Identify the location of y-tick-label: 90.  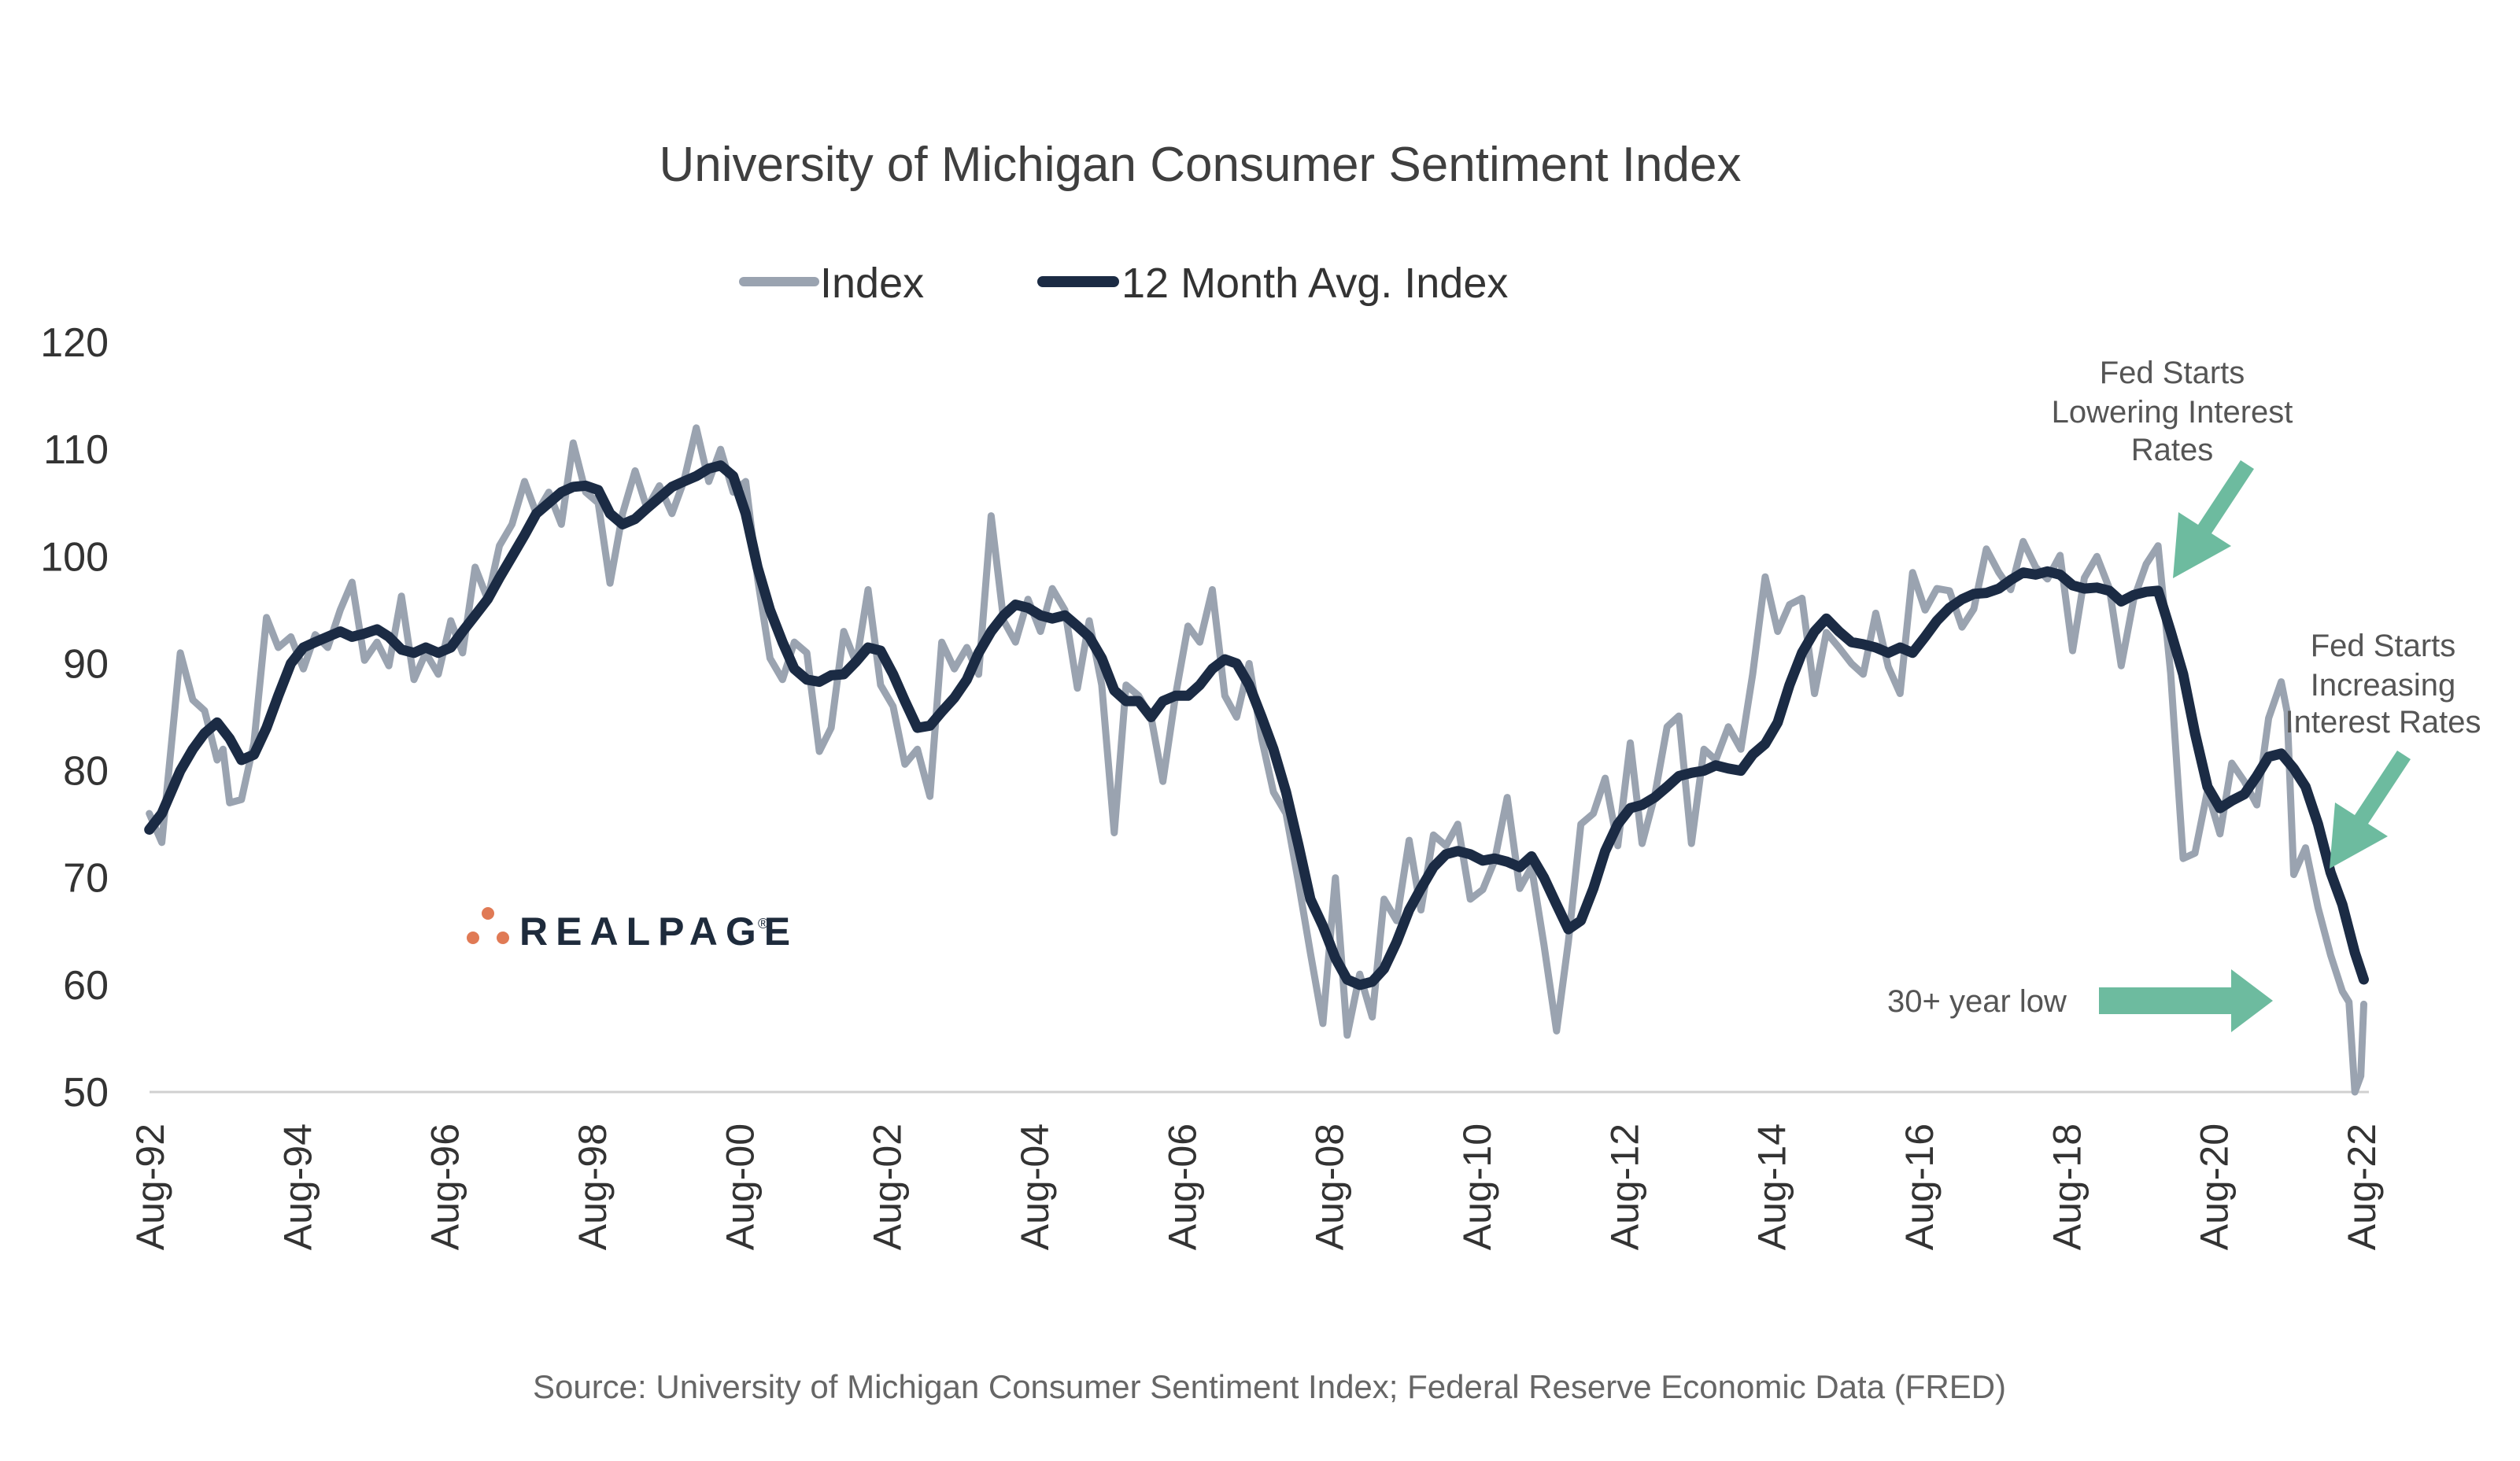
(86, 664).